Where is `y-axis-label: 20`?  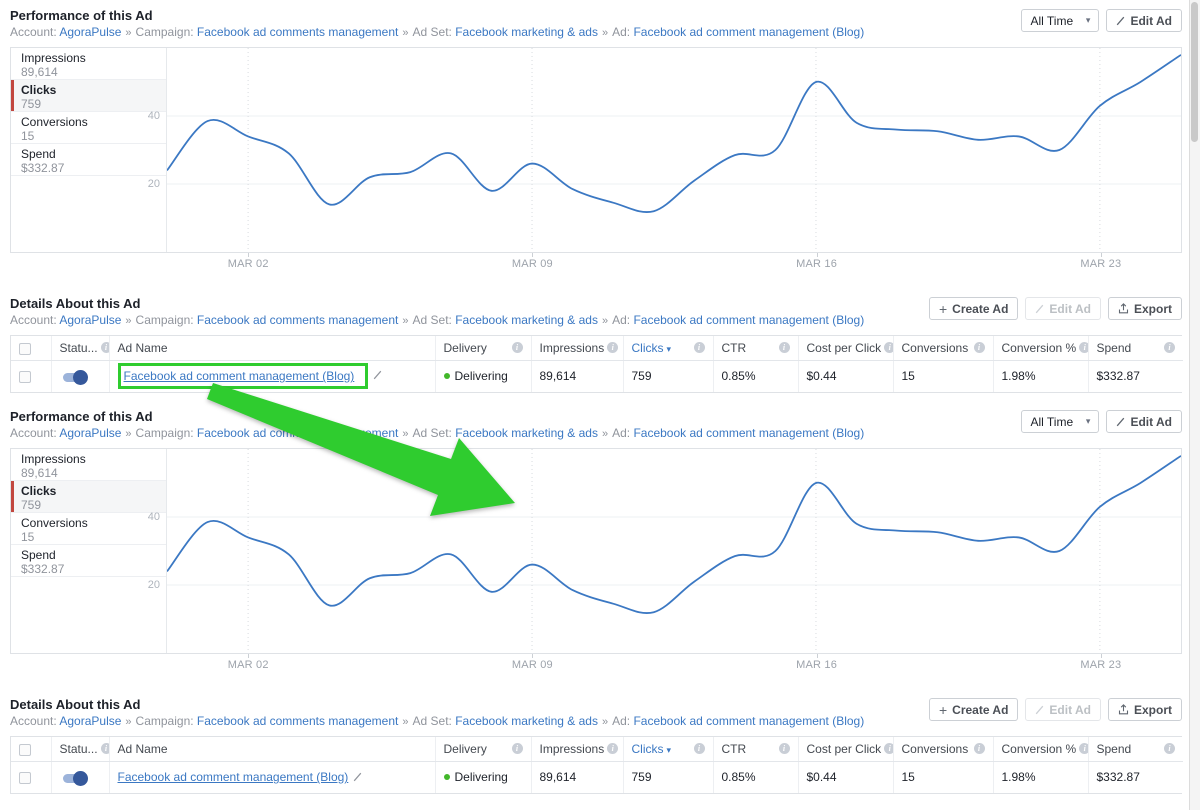 y-axis-label: 20 is located at coordinates (153, 183).